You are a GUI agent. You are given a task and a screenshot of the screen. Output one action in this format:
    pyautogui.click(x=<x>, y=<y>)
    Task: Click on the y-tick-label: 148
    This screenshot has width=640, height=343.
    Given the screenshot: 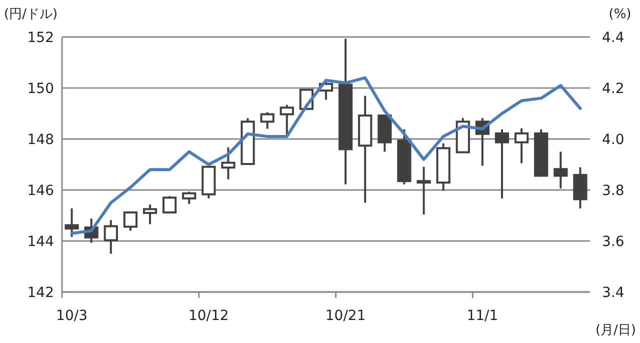 What is the action you would take?
    pyautogui.click(x=40, y=140)
    